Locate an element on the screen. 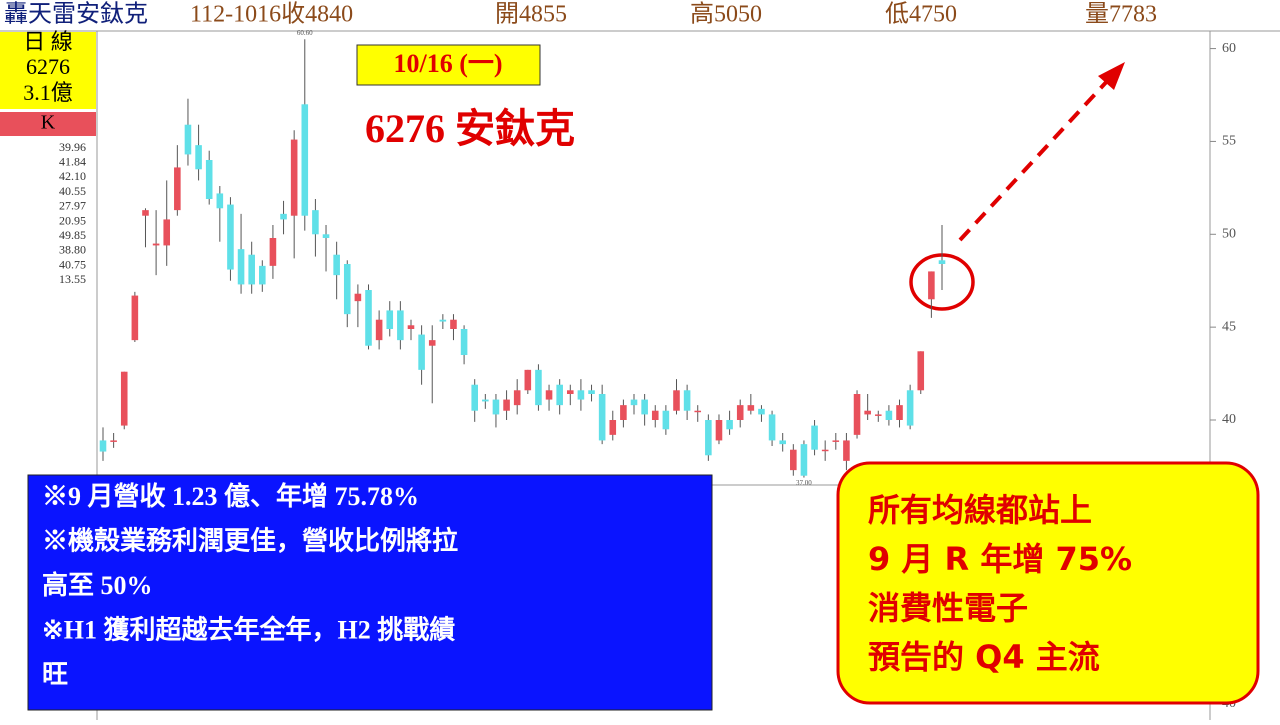 Image resolution: width=1280 pixels, height=725 pixels. date-label: 10/16 (一) is located at coordinates (447, 63).